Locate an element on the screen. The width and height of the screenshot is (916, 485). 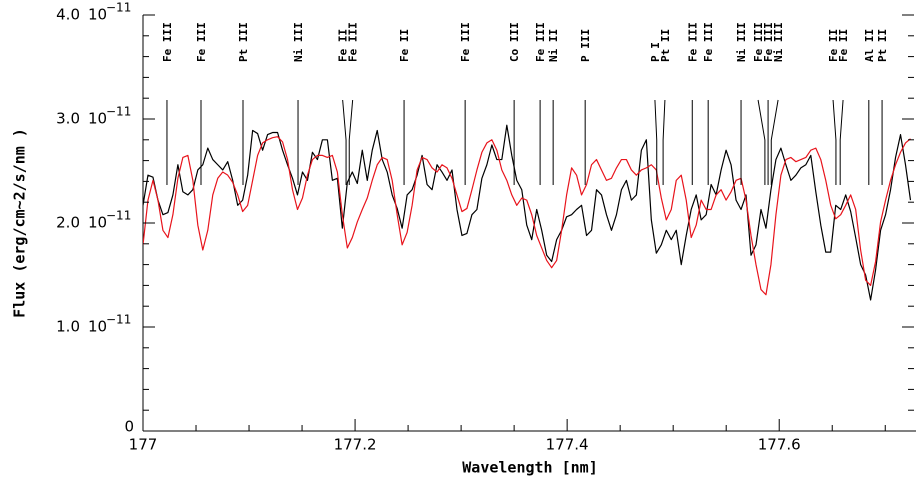
x-tick-label: 177 is located at coordinates (143, 445).